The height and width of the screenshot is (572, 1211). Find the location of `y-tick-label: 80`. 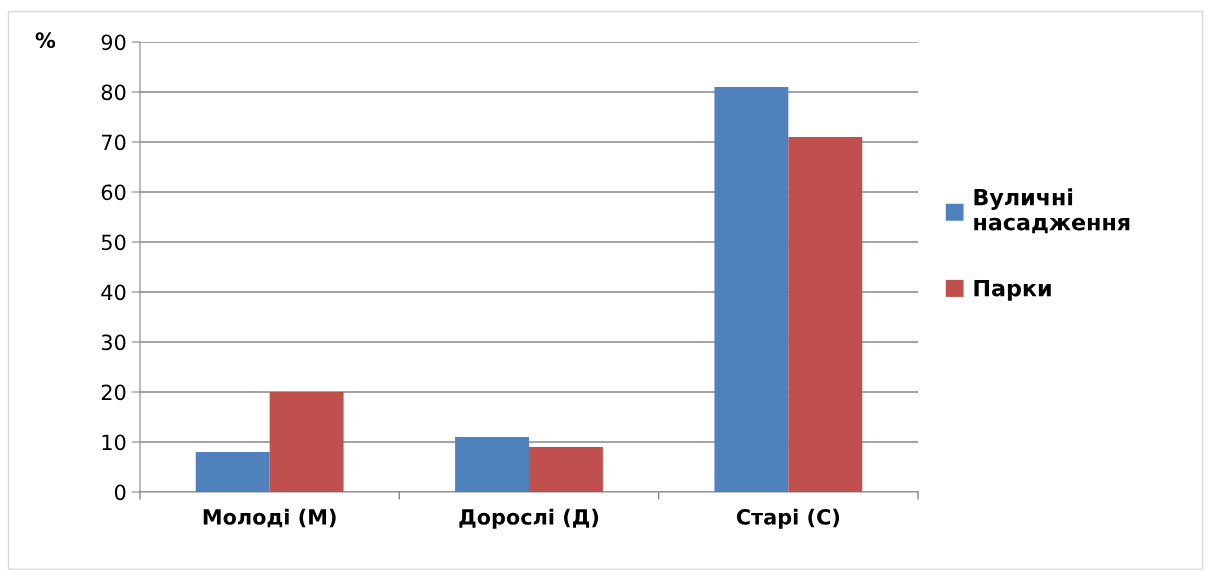

y-tick-label: 80 is located at coordinates (113, 92).